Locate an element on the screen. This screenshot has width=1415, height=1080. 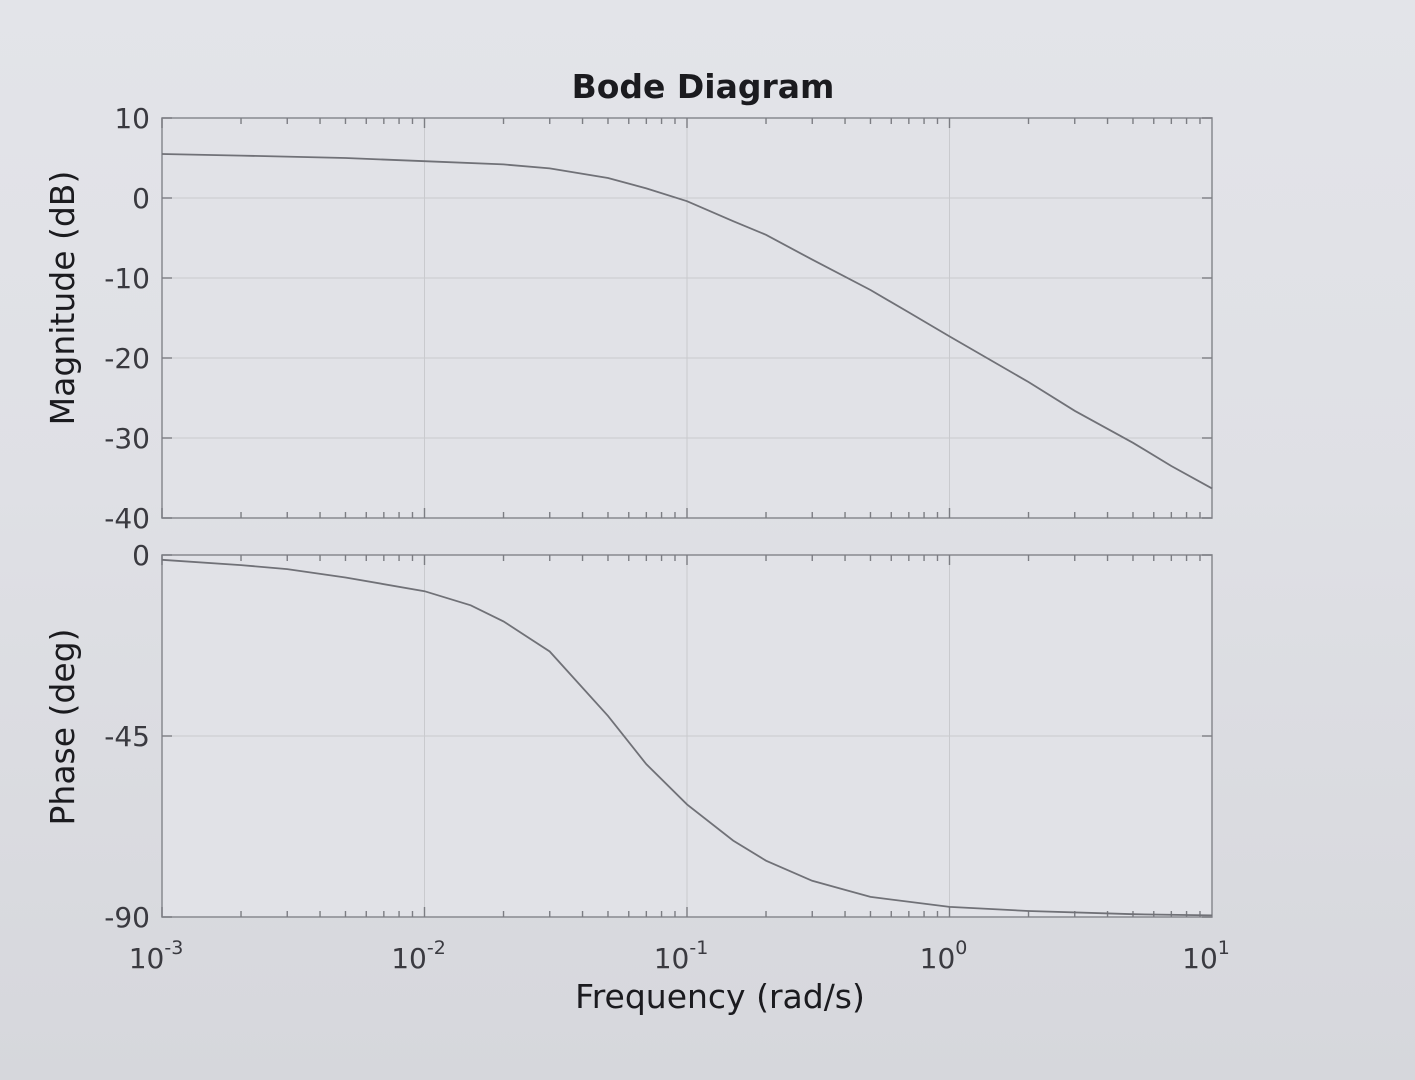
frequency-x-tick-label: 10⁰ is located at coordinates (944, 956).